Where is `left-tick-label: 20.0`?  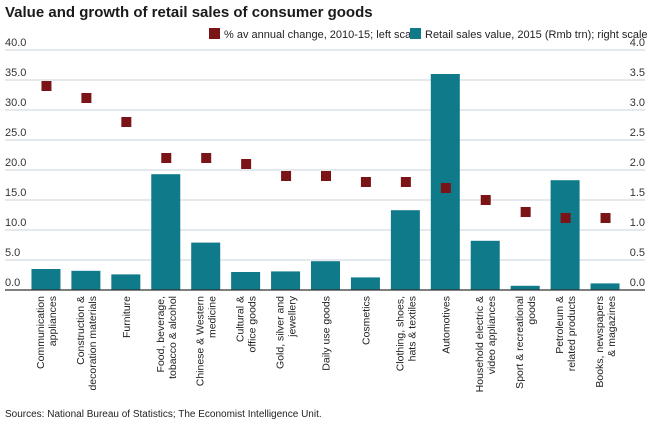
left-tick-label: 20.0 is located at coordinates (15, 163).